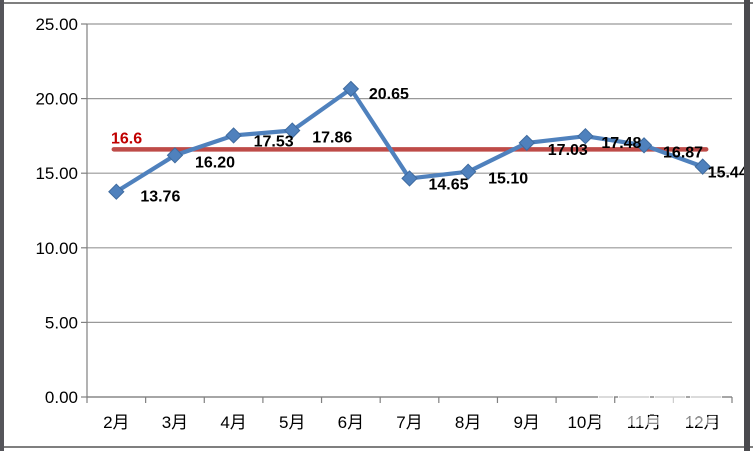 This screenshot has height=451, width=753. I want to click on window-border-left, so click(2, 225).